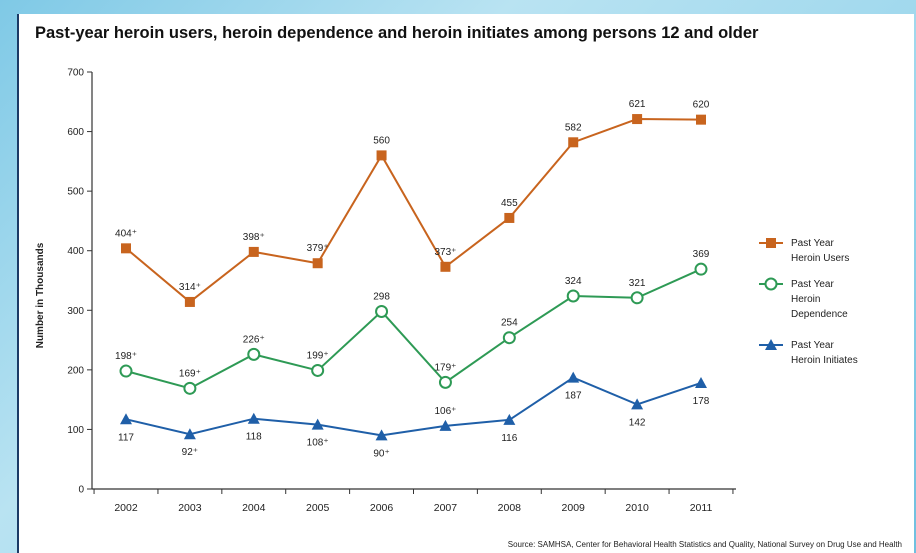 Image resolution: width=916 pixels, height=553 pixels. I want to click on x-tick-label: 2005, so click(318, 508).